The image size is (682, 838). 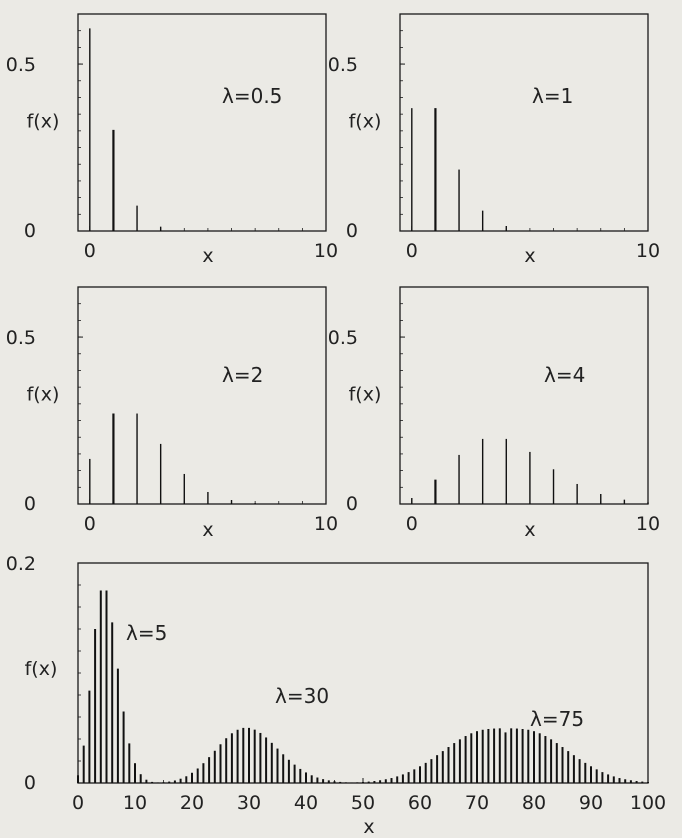 What do you see at coordinates (477, 803) in the screenshot?
I see `x-tick-label: 70` at bounding box center [477, 803].